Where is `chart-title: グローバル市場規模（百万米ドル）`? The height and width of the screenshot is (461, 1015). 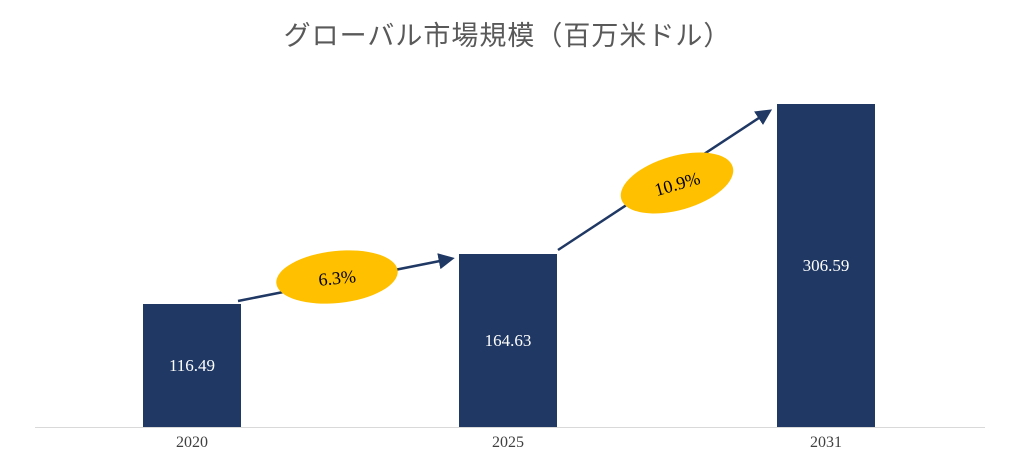
chart-title: グローバル市場規模（百万米ドル） is located at coordinates (507, 36).